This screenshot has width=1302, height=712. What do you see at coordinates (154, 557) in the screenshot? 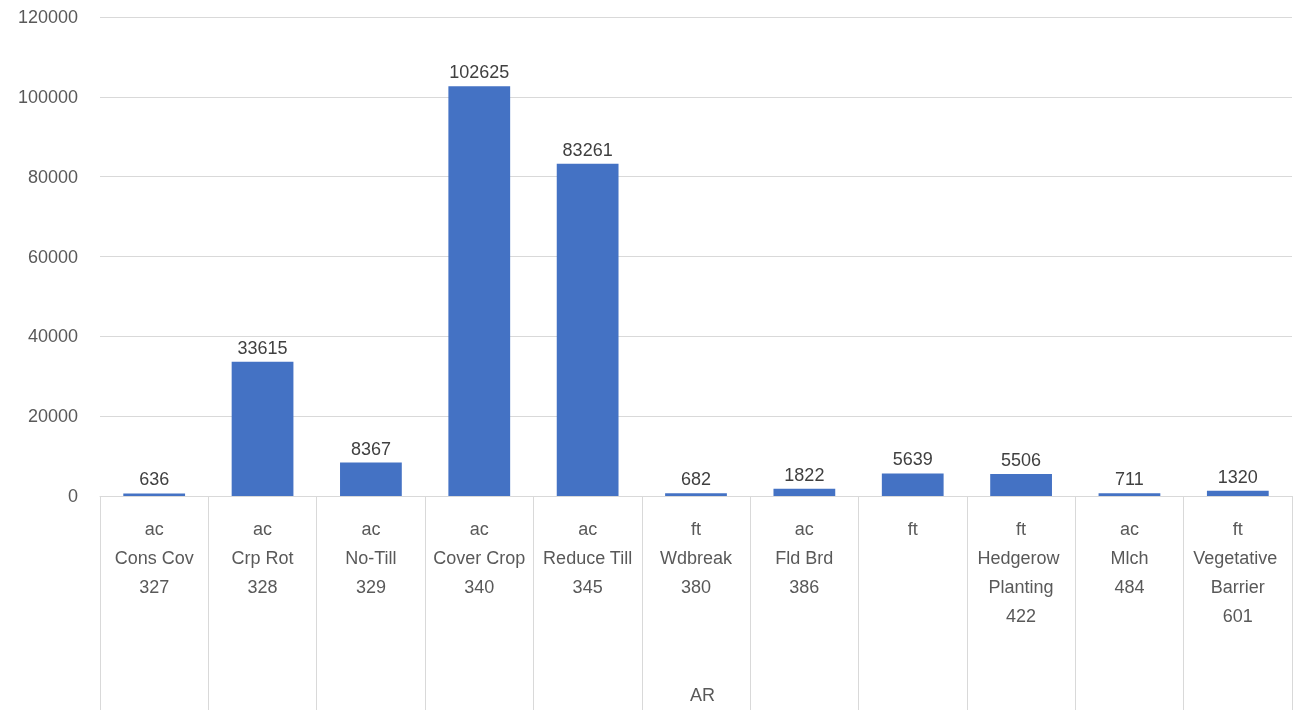
I see `x-tick-label: ac Cons Cov 327` at bounding box center [154, 557].